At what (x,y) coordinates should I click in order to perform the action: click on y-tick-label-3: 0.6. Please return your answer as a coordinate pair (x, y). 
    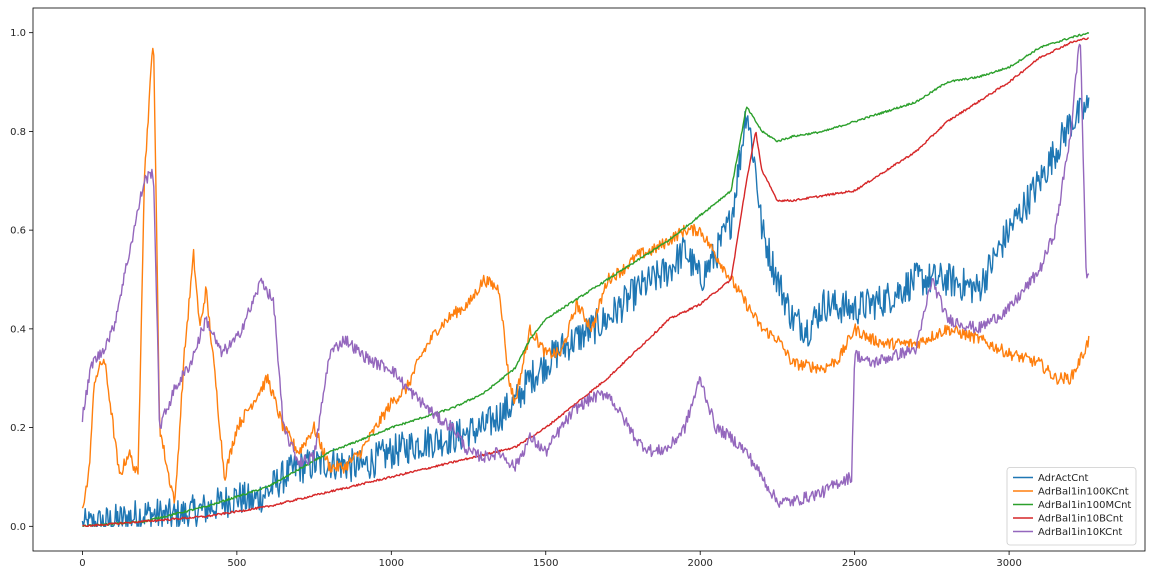
    Looking at the image, I should click on (18, 231).